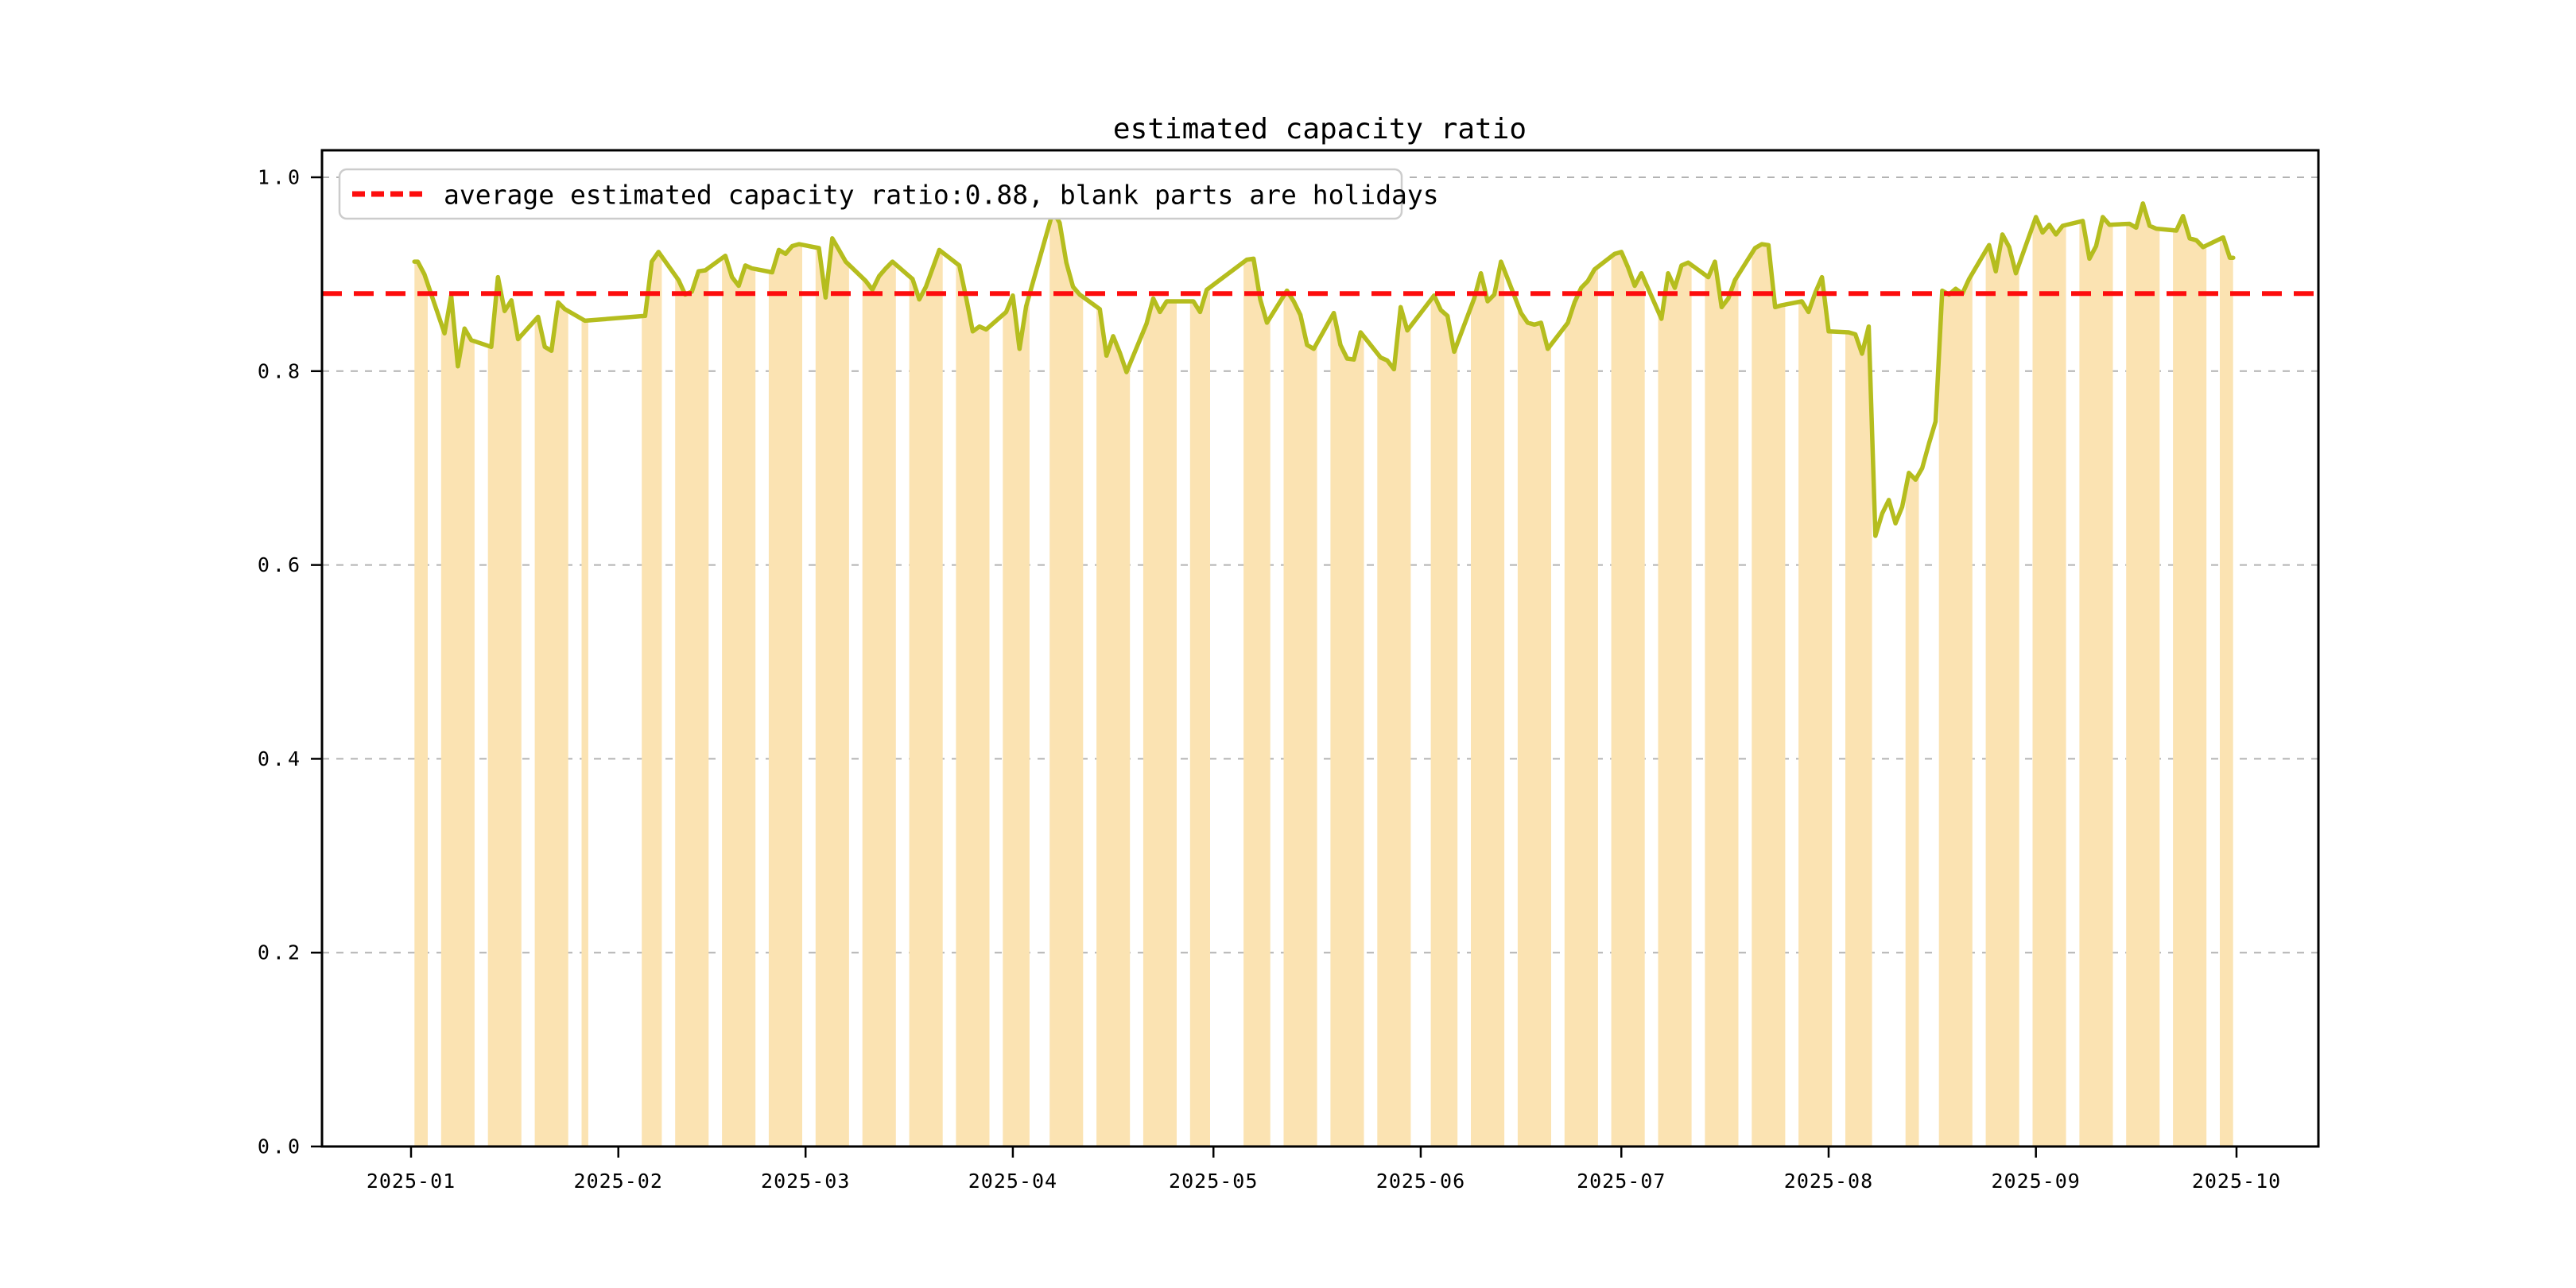  Describe the element at coordinates (281, 1146) in the screenshot. I see `y-tick-label: 0.0` at that location.